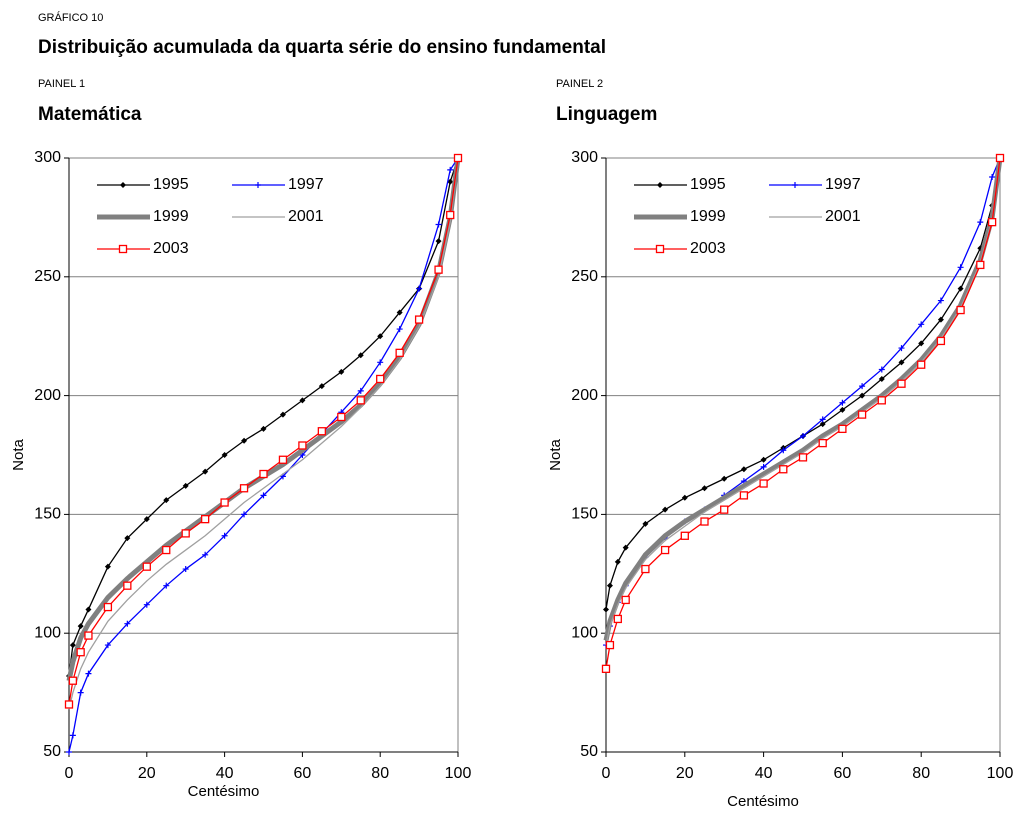 This screenshot has height=822, width=1021. I want to click on y-axis-label: Nota, so click(18, 455).